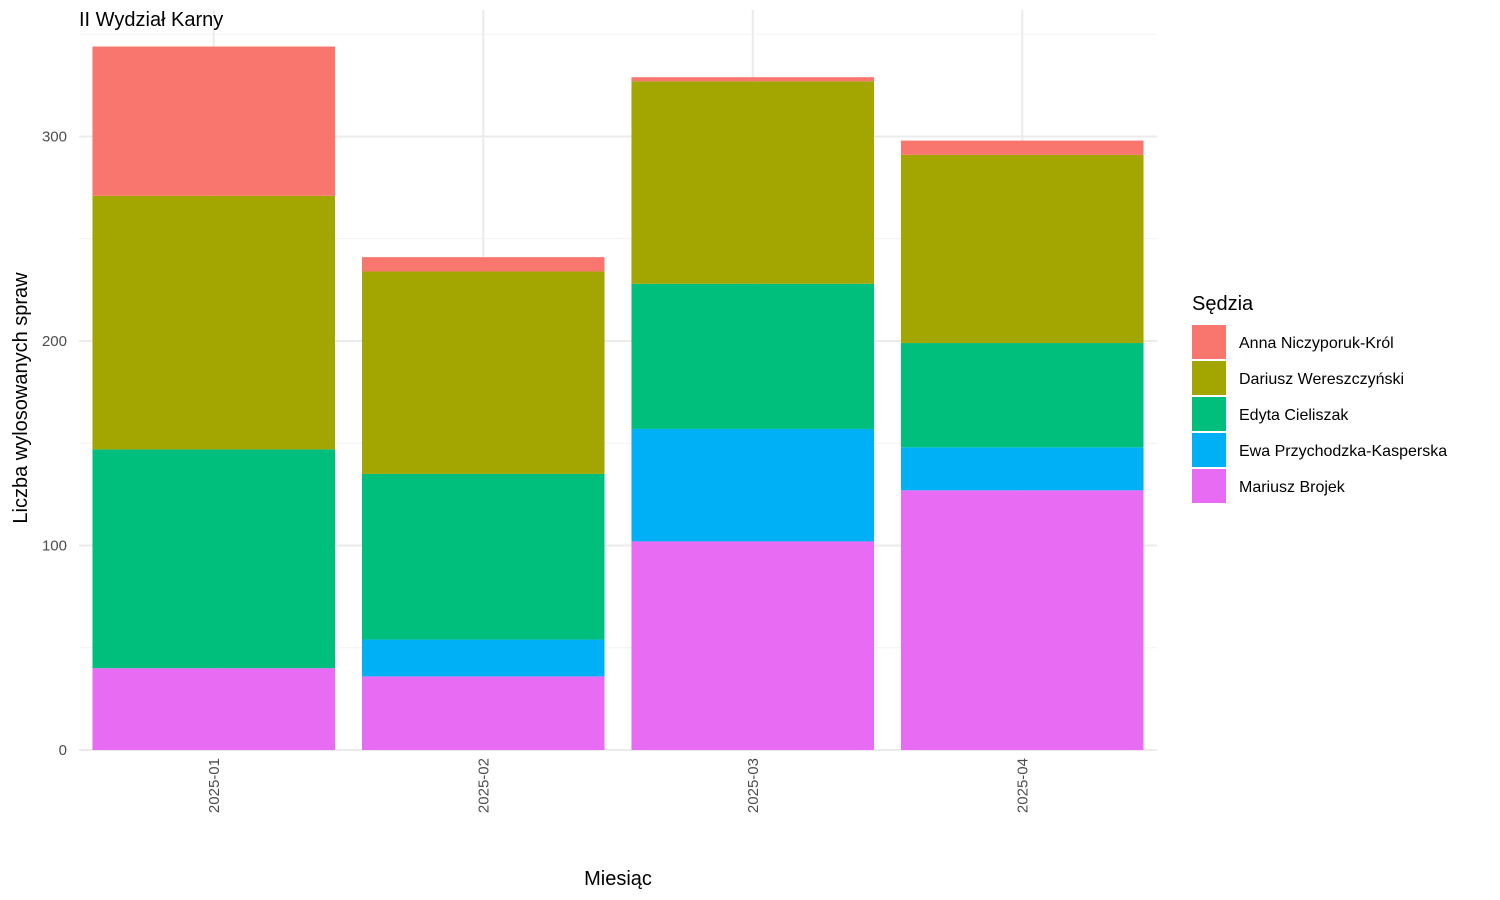 This screenshot has width=1500, height=900. What do you see at coordinates (54, 546) in the screenshot?
I see `y-tick-label: 100` at bounding box center [54, 546].